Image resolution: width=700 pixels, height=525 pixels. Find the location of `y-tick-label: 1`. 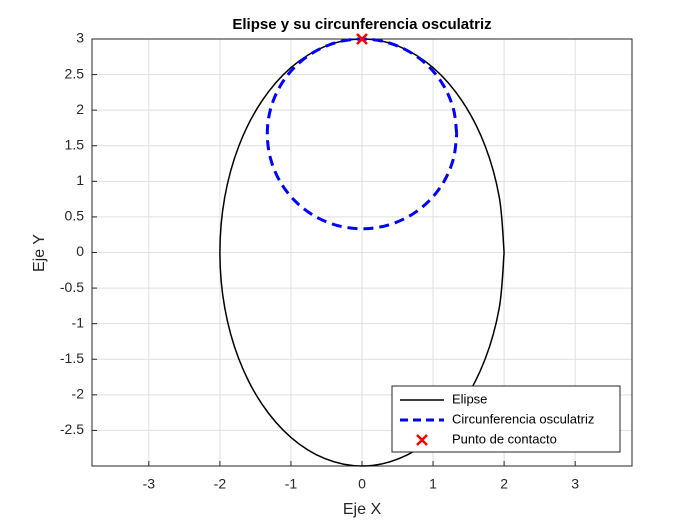

y-tick-label: 1 is located at coordinates (80, 180).